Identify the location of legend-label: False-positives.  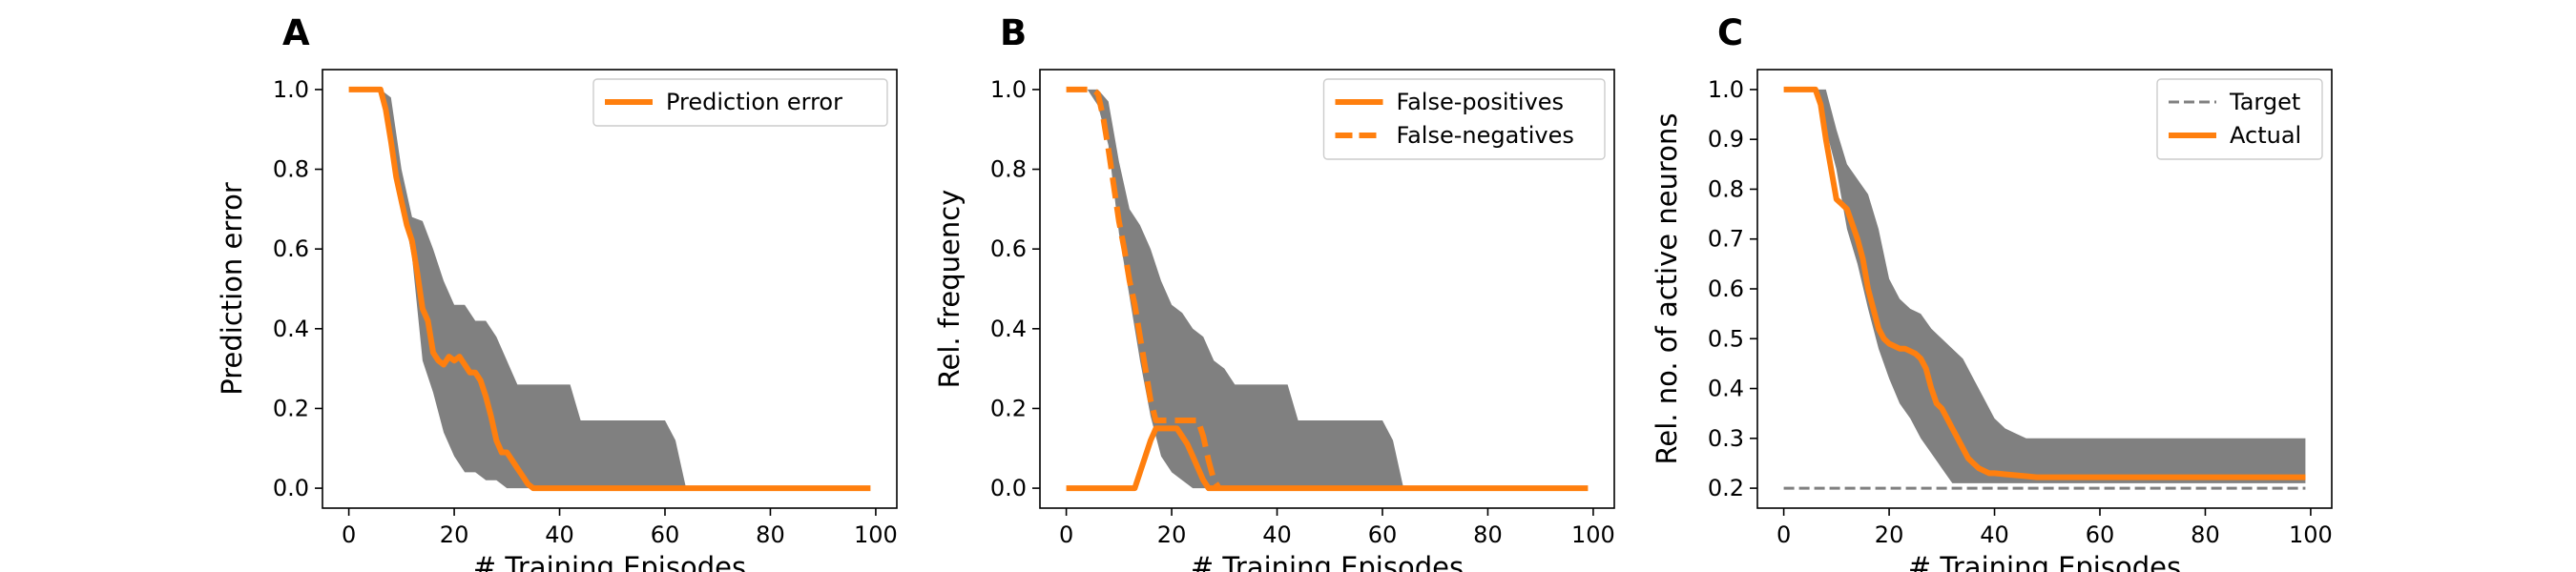
(1481, 102).